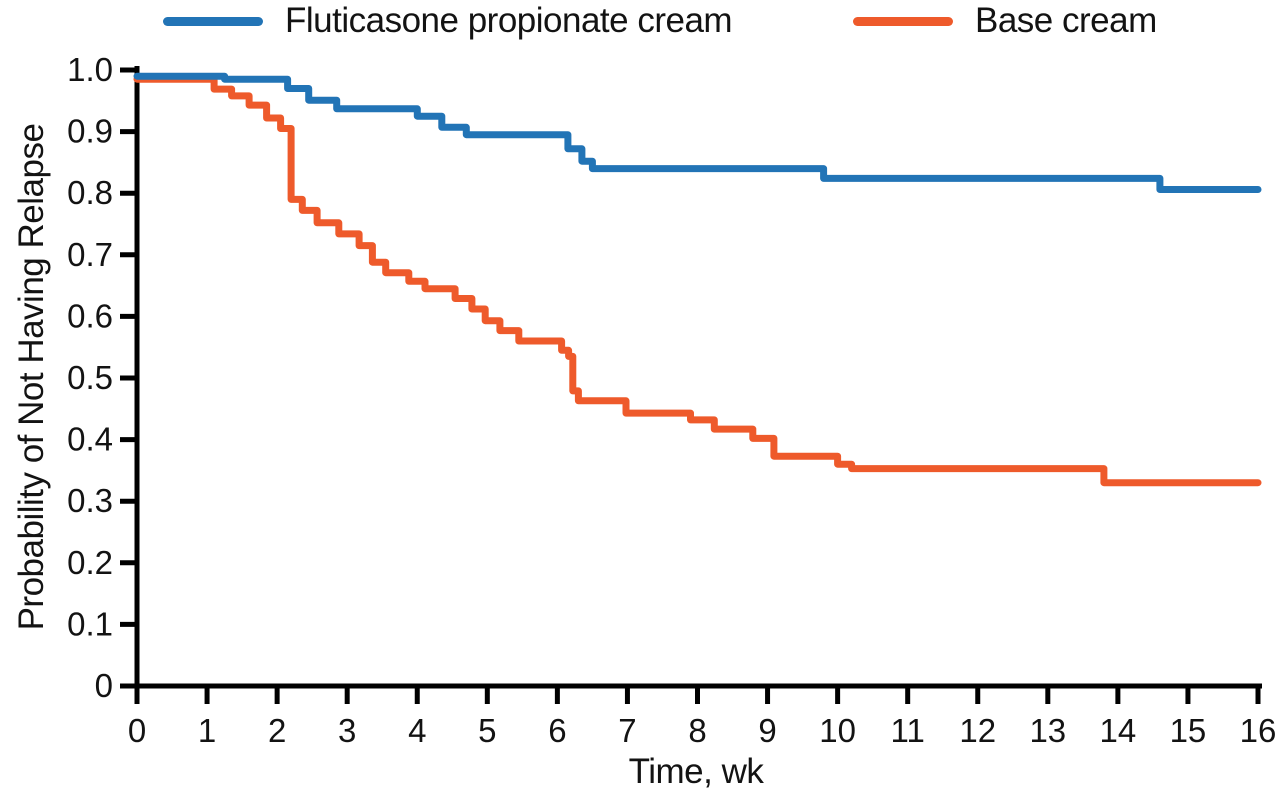 The image size is (1280, 804). Describe the element at coordinates (977, 730) in the screenshot. I see `x-tick-label: 12` at that location.